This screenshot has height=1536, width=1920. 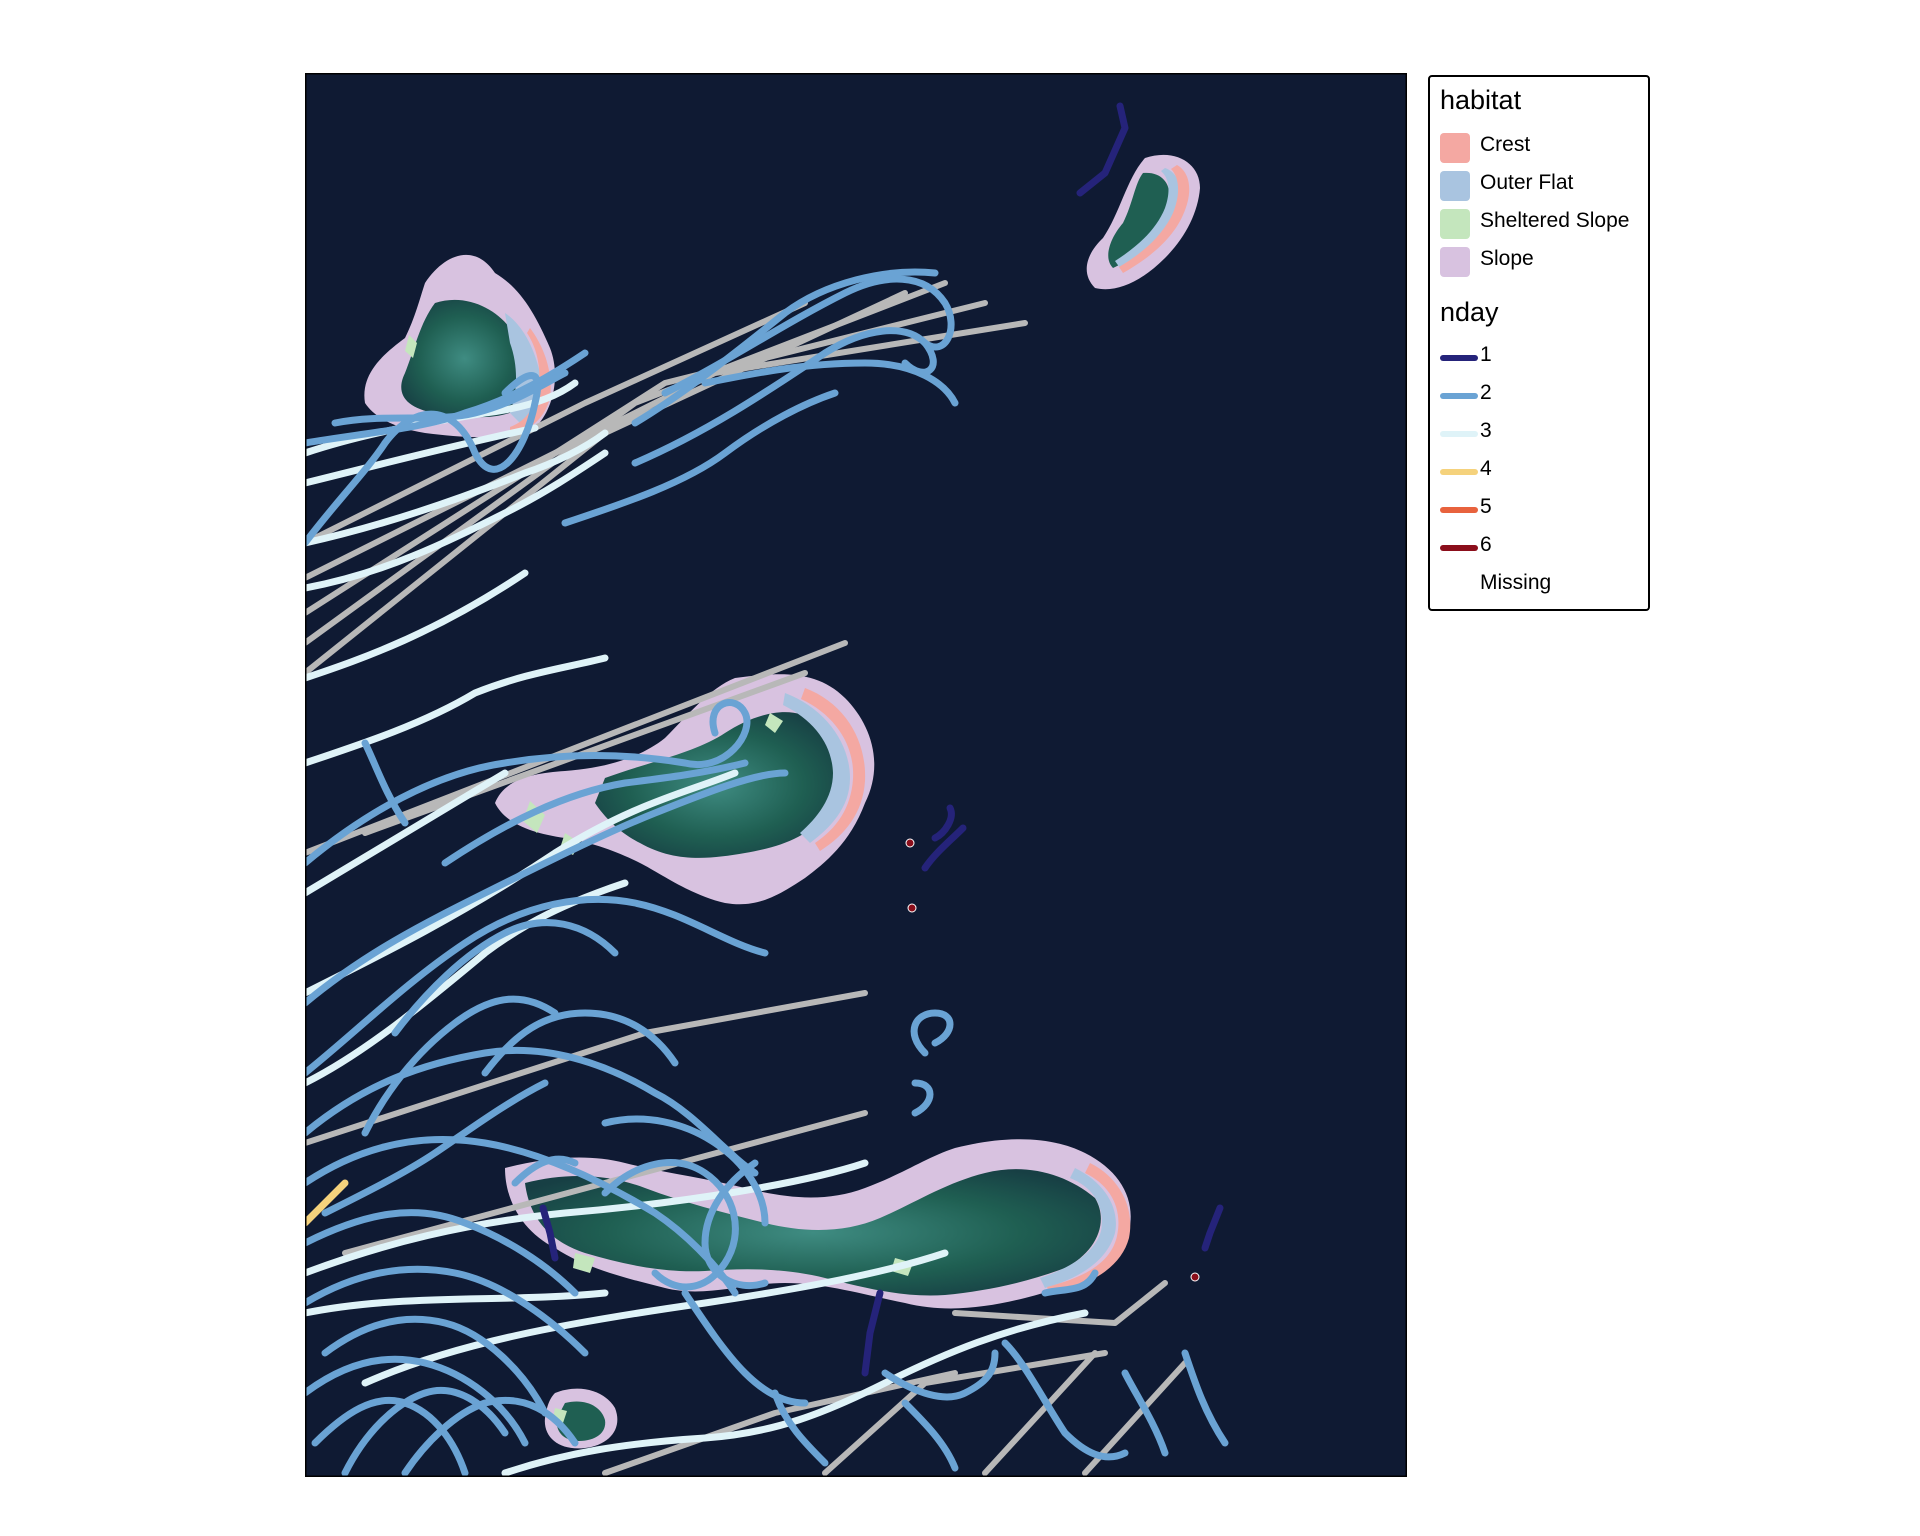 I want to click on habitat-legend-label: Sheltered Slope, so click(x=1555, y=220).